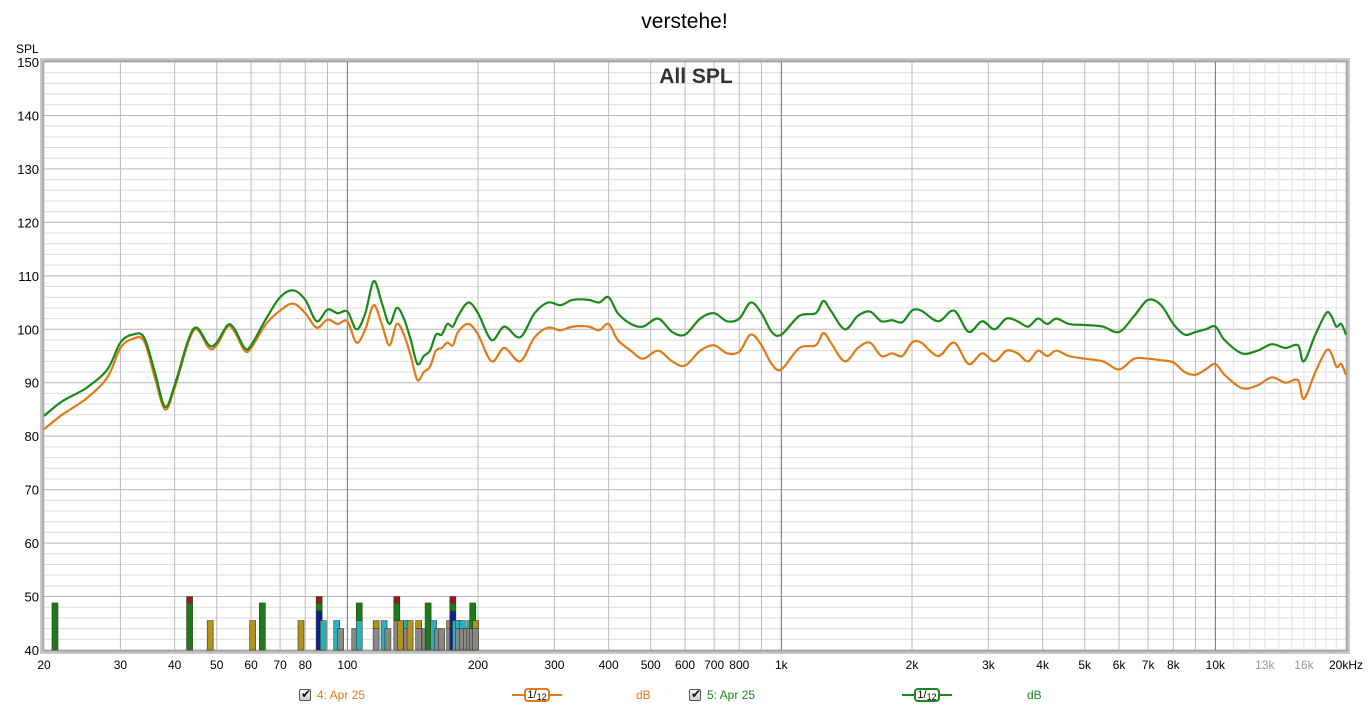 The width and height of the screenshot is (1369, 710). I want to click on svg-text: 16k, so click(1304, 665).